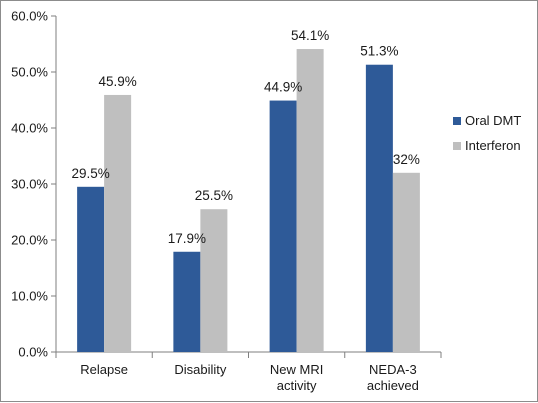 This screenshot has height=403, width=538. Describe the element at coordinates (29, 16) in the screenshot. I see `y-tick-label: 60.0%` at that location.